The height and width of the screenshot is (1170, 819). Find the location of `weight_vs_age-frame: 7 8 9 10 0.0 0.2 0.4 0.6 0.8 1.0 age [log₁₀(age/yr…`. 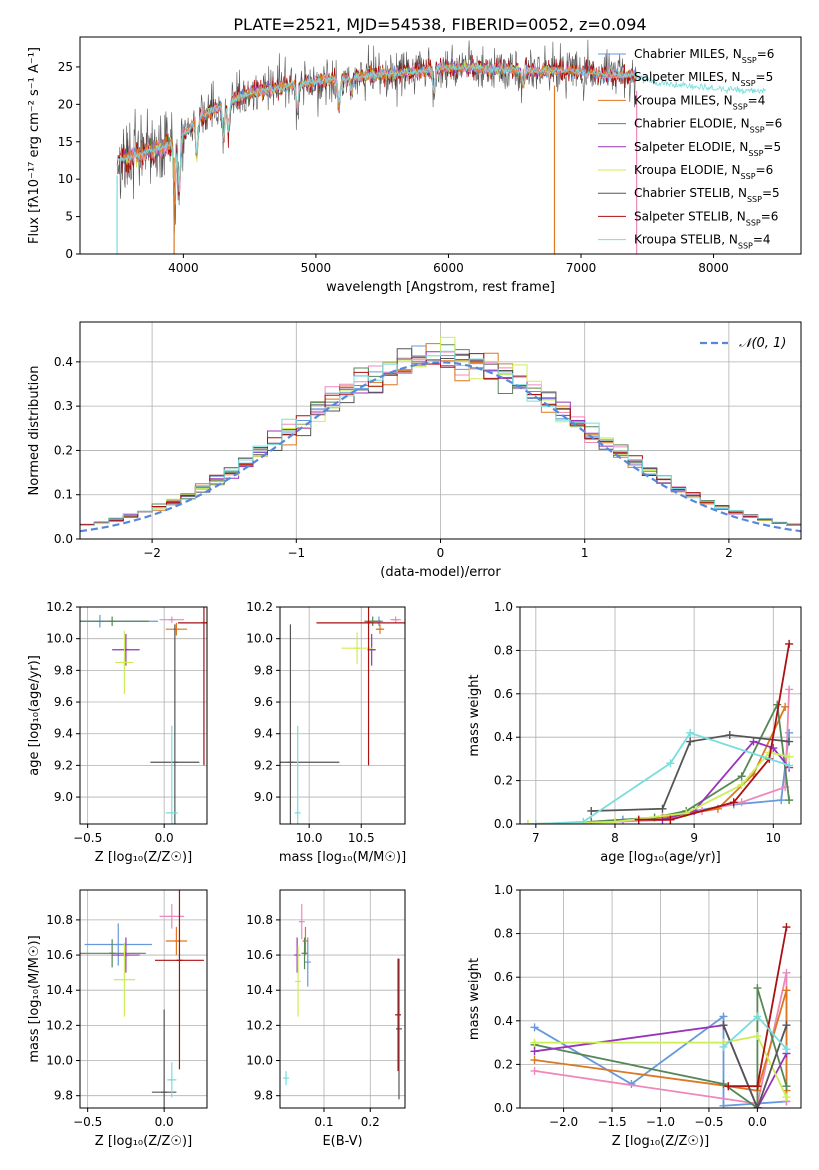

weight_vs_age-frame: 7 8 9 10 0.0 0.2 0.4 0.6 0.8 1.0 age [log₁₀(age/yr… is located at coordinates (634, 732).